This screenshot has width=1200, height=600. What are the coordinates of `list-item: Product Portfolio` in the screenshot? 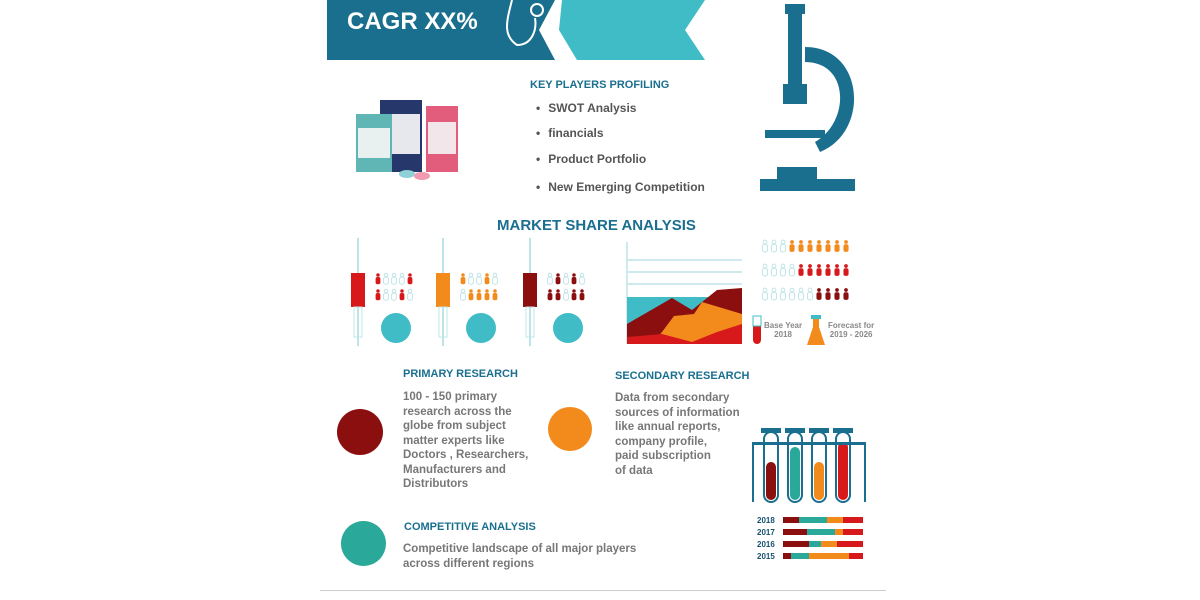 It's located at (591, 159).